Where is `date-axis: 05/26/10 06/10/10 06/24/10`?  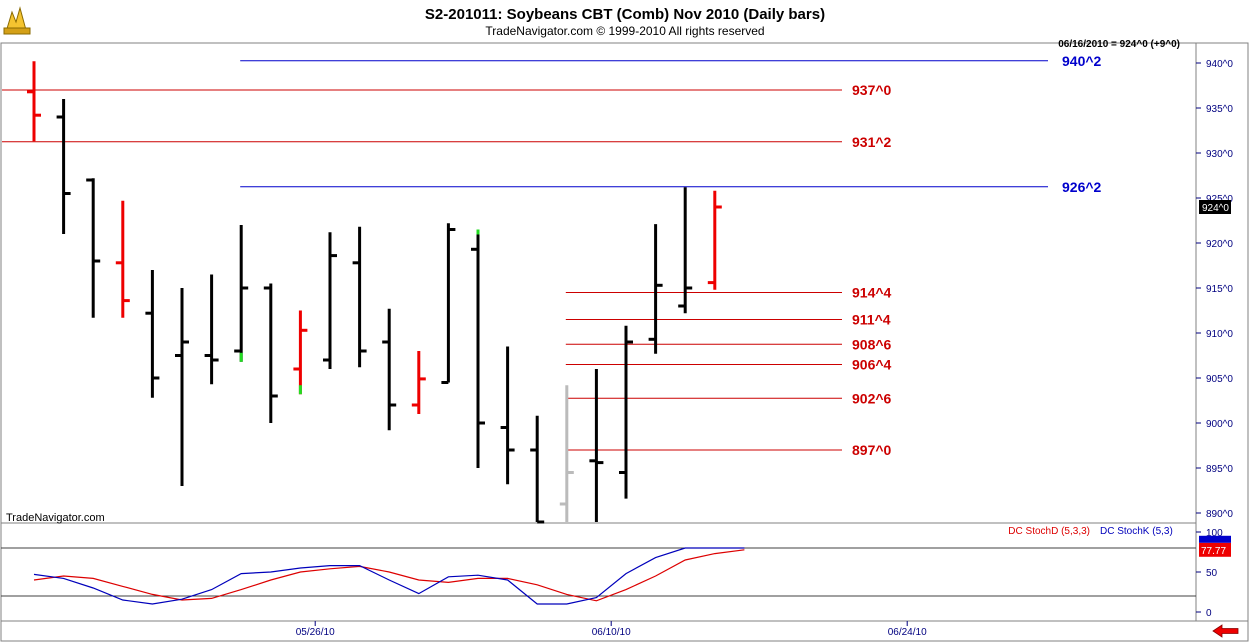 date-axis: 05/26/10 06/10/10 06/24/10 is located at coordinates (611, 629).